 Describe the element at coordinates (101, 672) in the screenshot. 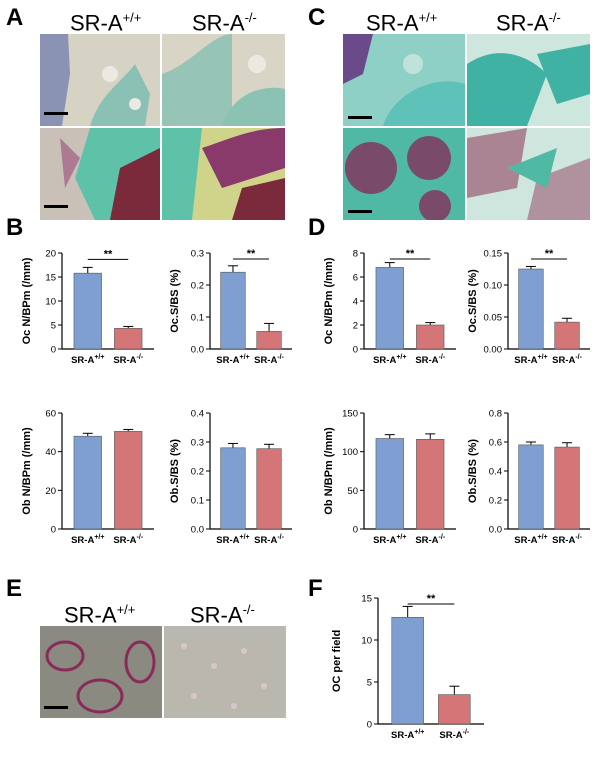

I see `histology-e-wt` at that location.